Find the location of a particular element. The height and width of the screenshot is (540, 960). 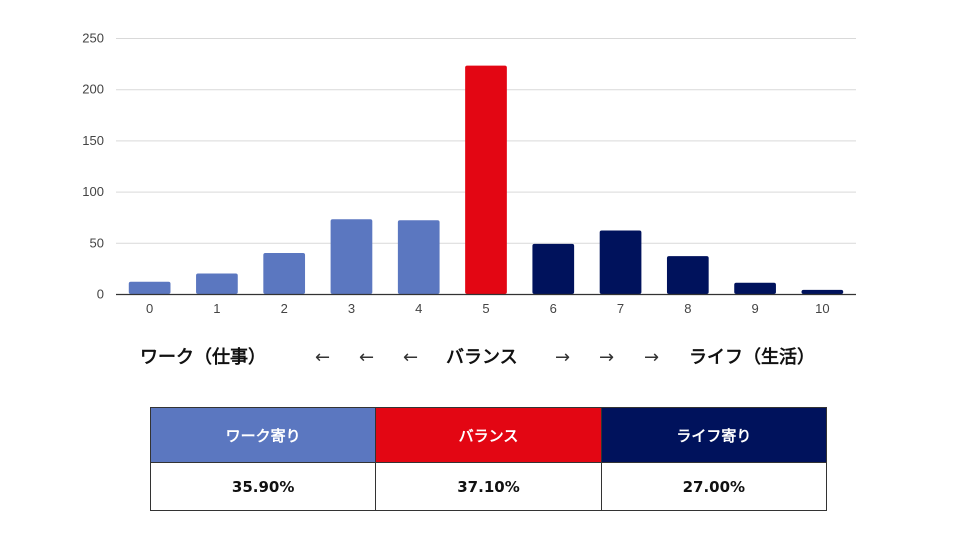

summary-table: ワーク寄り バランス ライフ寄り 35.90% 37.10% 27.00% is located at coordinates (488, 459).